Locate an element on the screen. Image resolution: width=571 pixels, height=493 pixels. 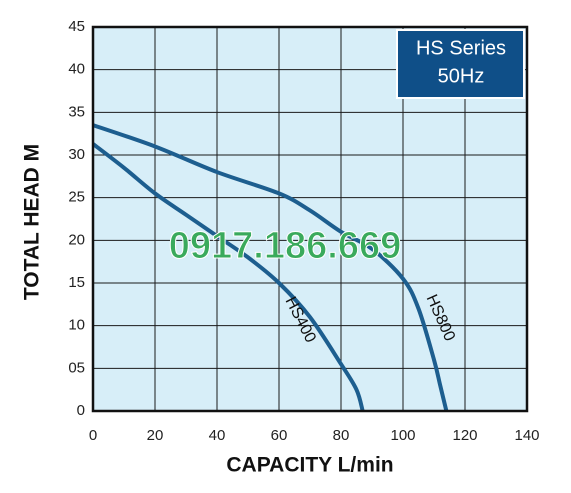
y-tick-label: 0 is located at coordinates (81, 410).